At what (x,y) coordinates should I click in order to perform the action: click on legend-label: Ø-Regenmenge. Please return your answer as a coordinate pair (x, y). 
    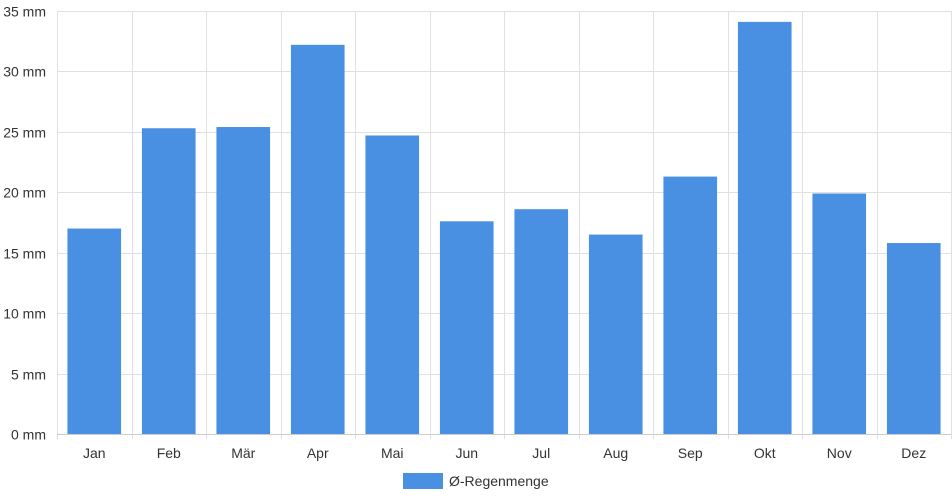
    Looking at the image, I should click on (499, 481).